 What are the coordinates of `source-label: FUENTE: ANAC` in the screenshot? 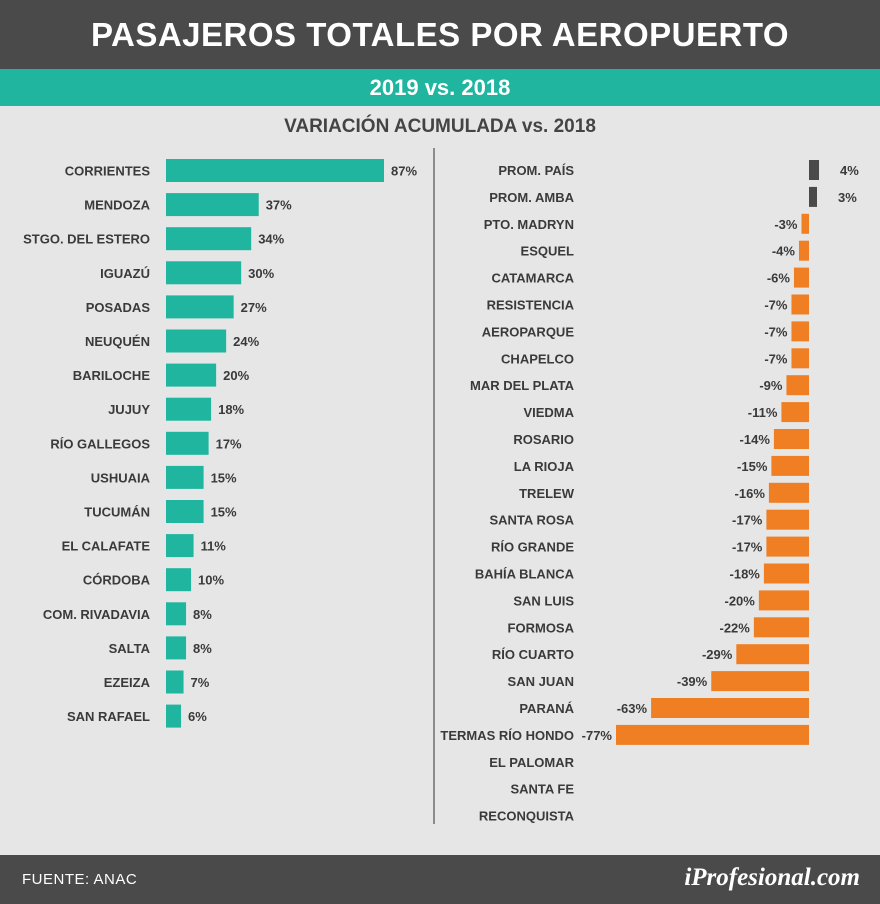 It's located at (80, 879).